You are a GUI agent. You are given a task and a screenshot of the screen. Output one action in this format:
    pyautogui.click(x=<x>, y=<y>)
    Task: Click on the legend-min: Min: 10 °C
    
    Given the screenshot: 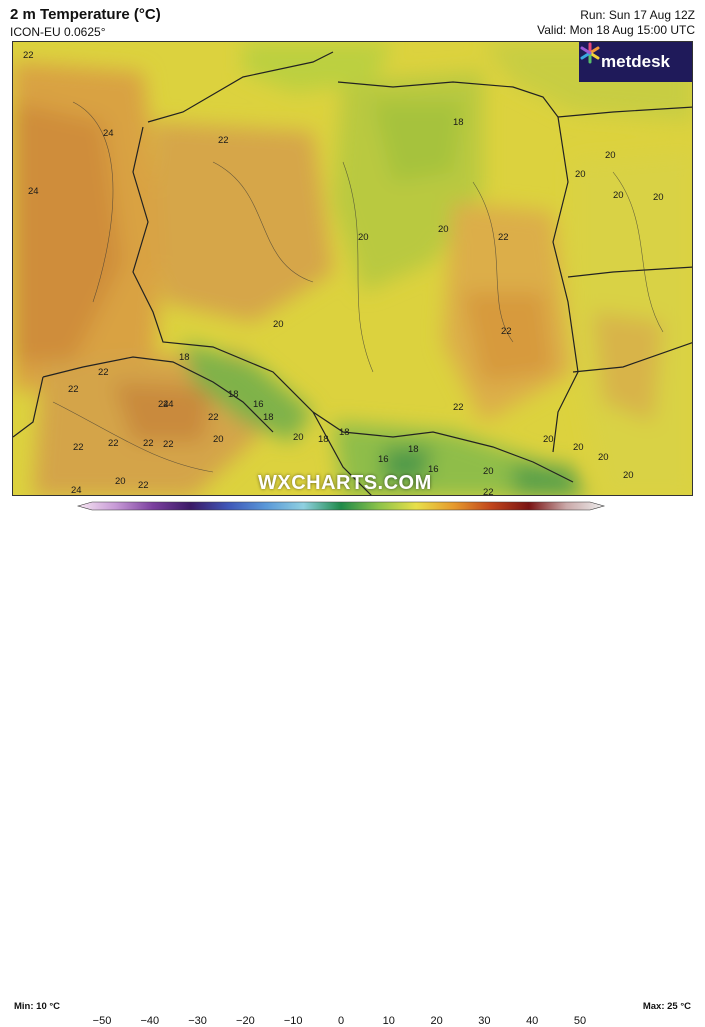 What is the action you would take?
    pyautogui.click(x=37, y=1006)
    